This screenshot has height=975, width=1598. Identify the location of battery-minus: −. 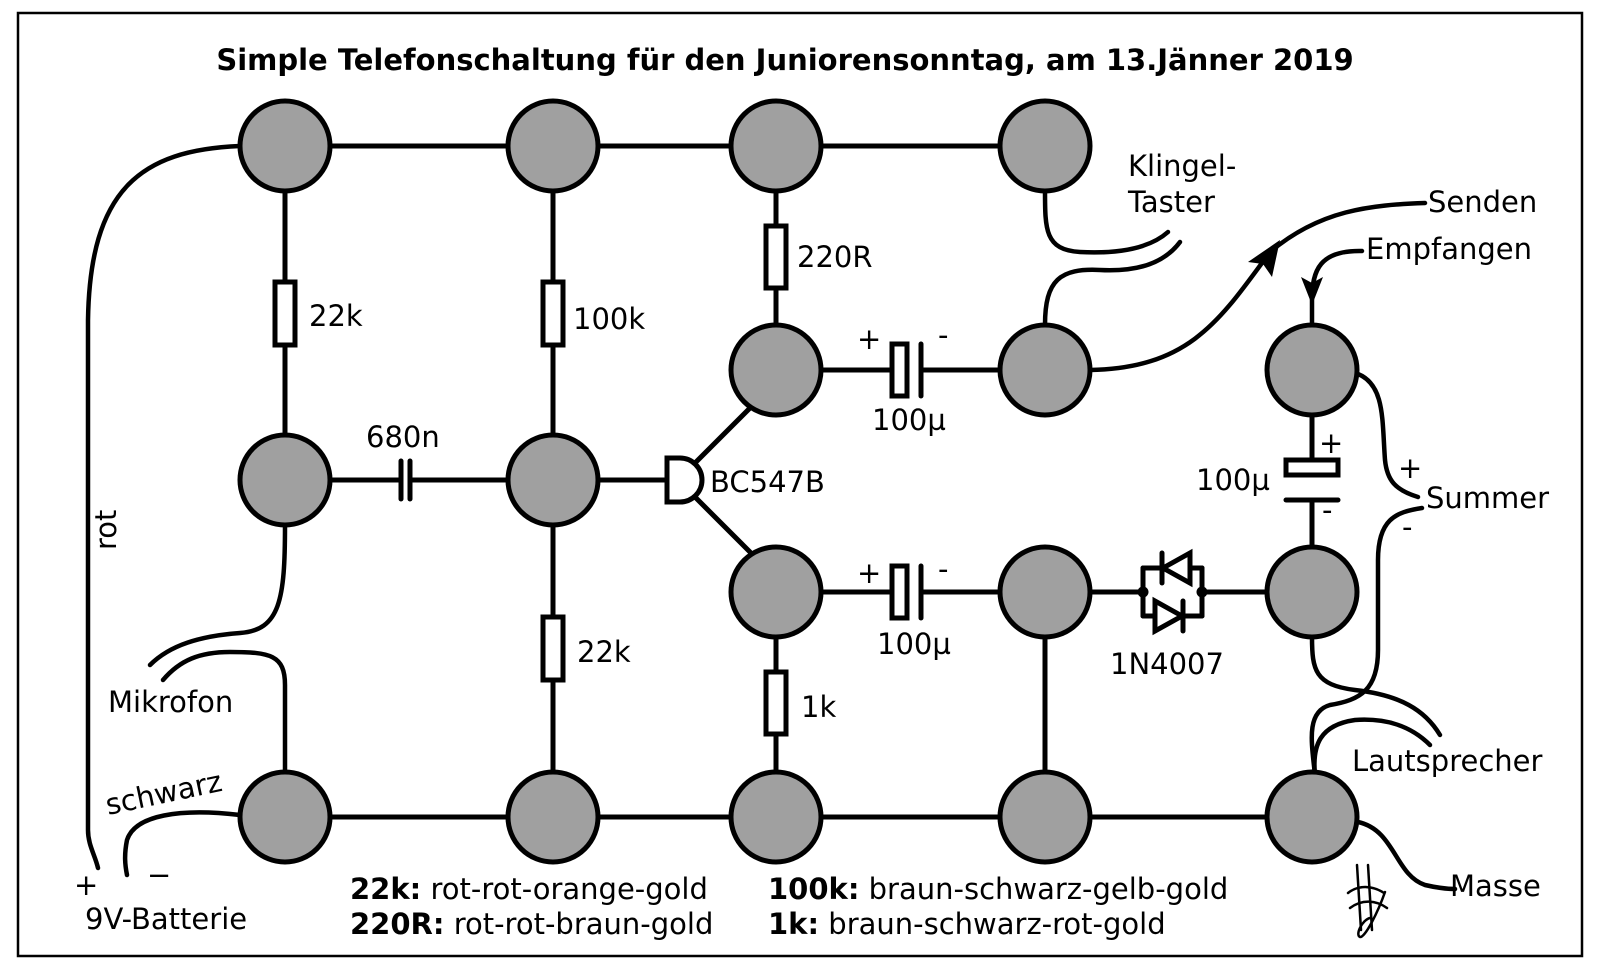
(159, 875).